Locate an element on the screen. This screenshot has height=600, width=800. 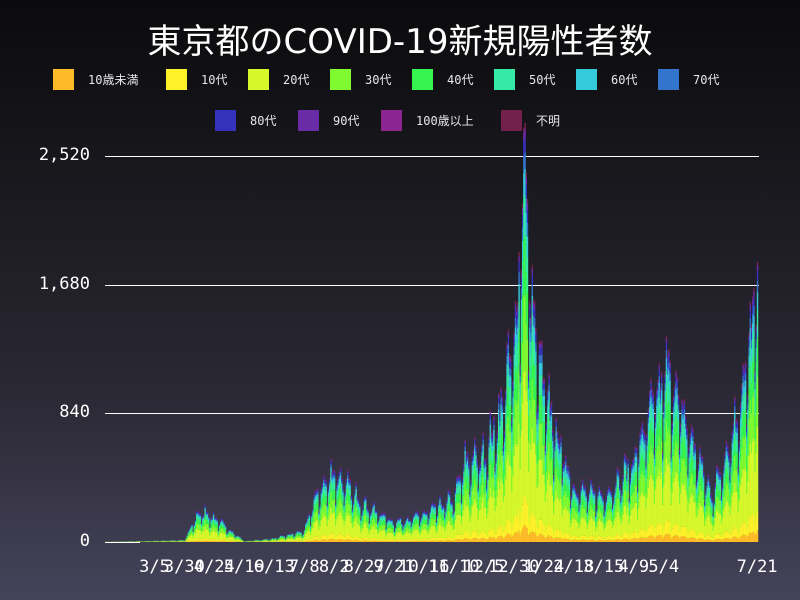
legend-label: 80代 is located at coordinates (263, 120).